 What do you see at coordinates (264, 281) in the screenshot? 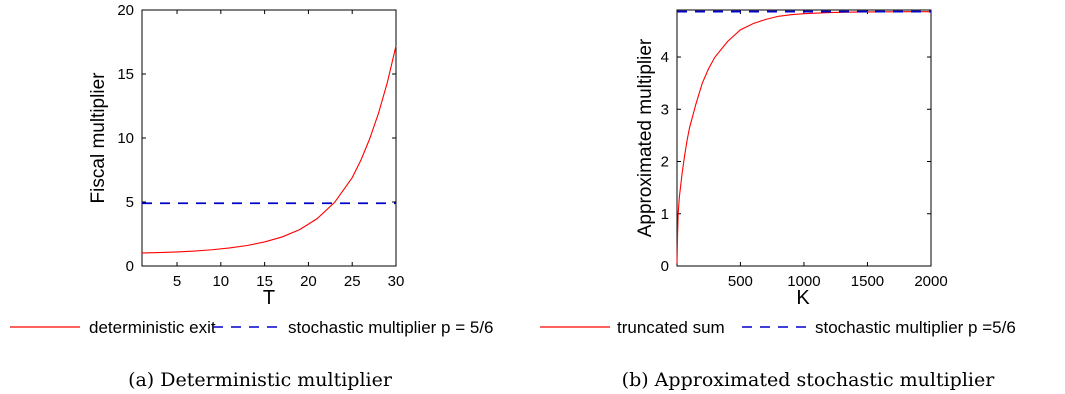
I see `x-tick-label: 15` at bounding box center [264, 281].